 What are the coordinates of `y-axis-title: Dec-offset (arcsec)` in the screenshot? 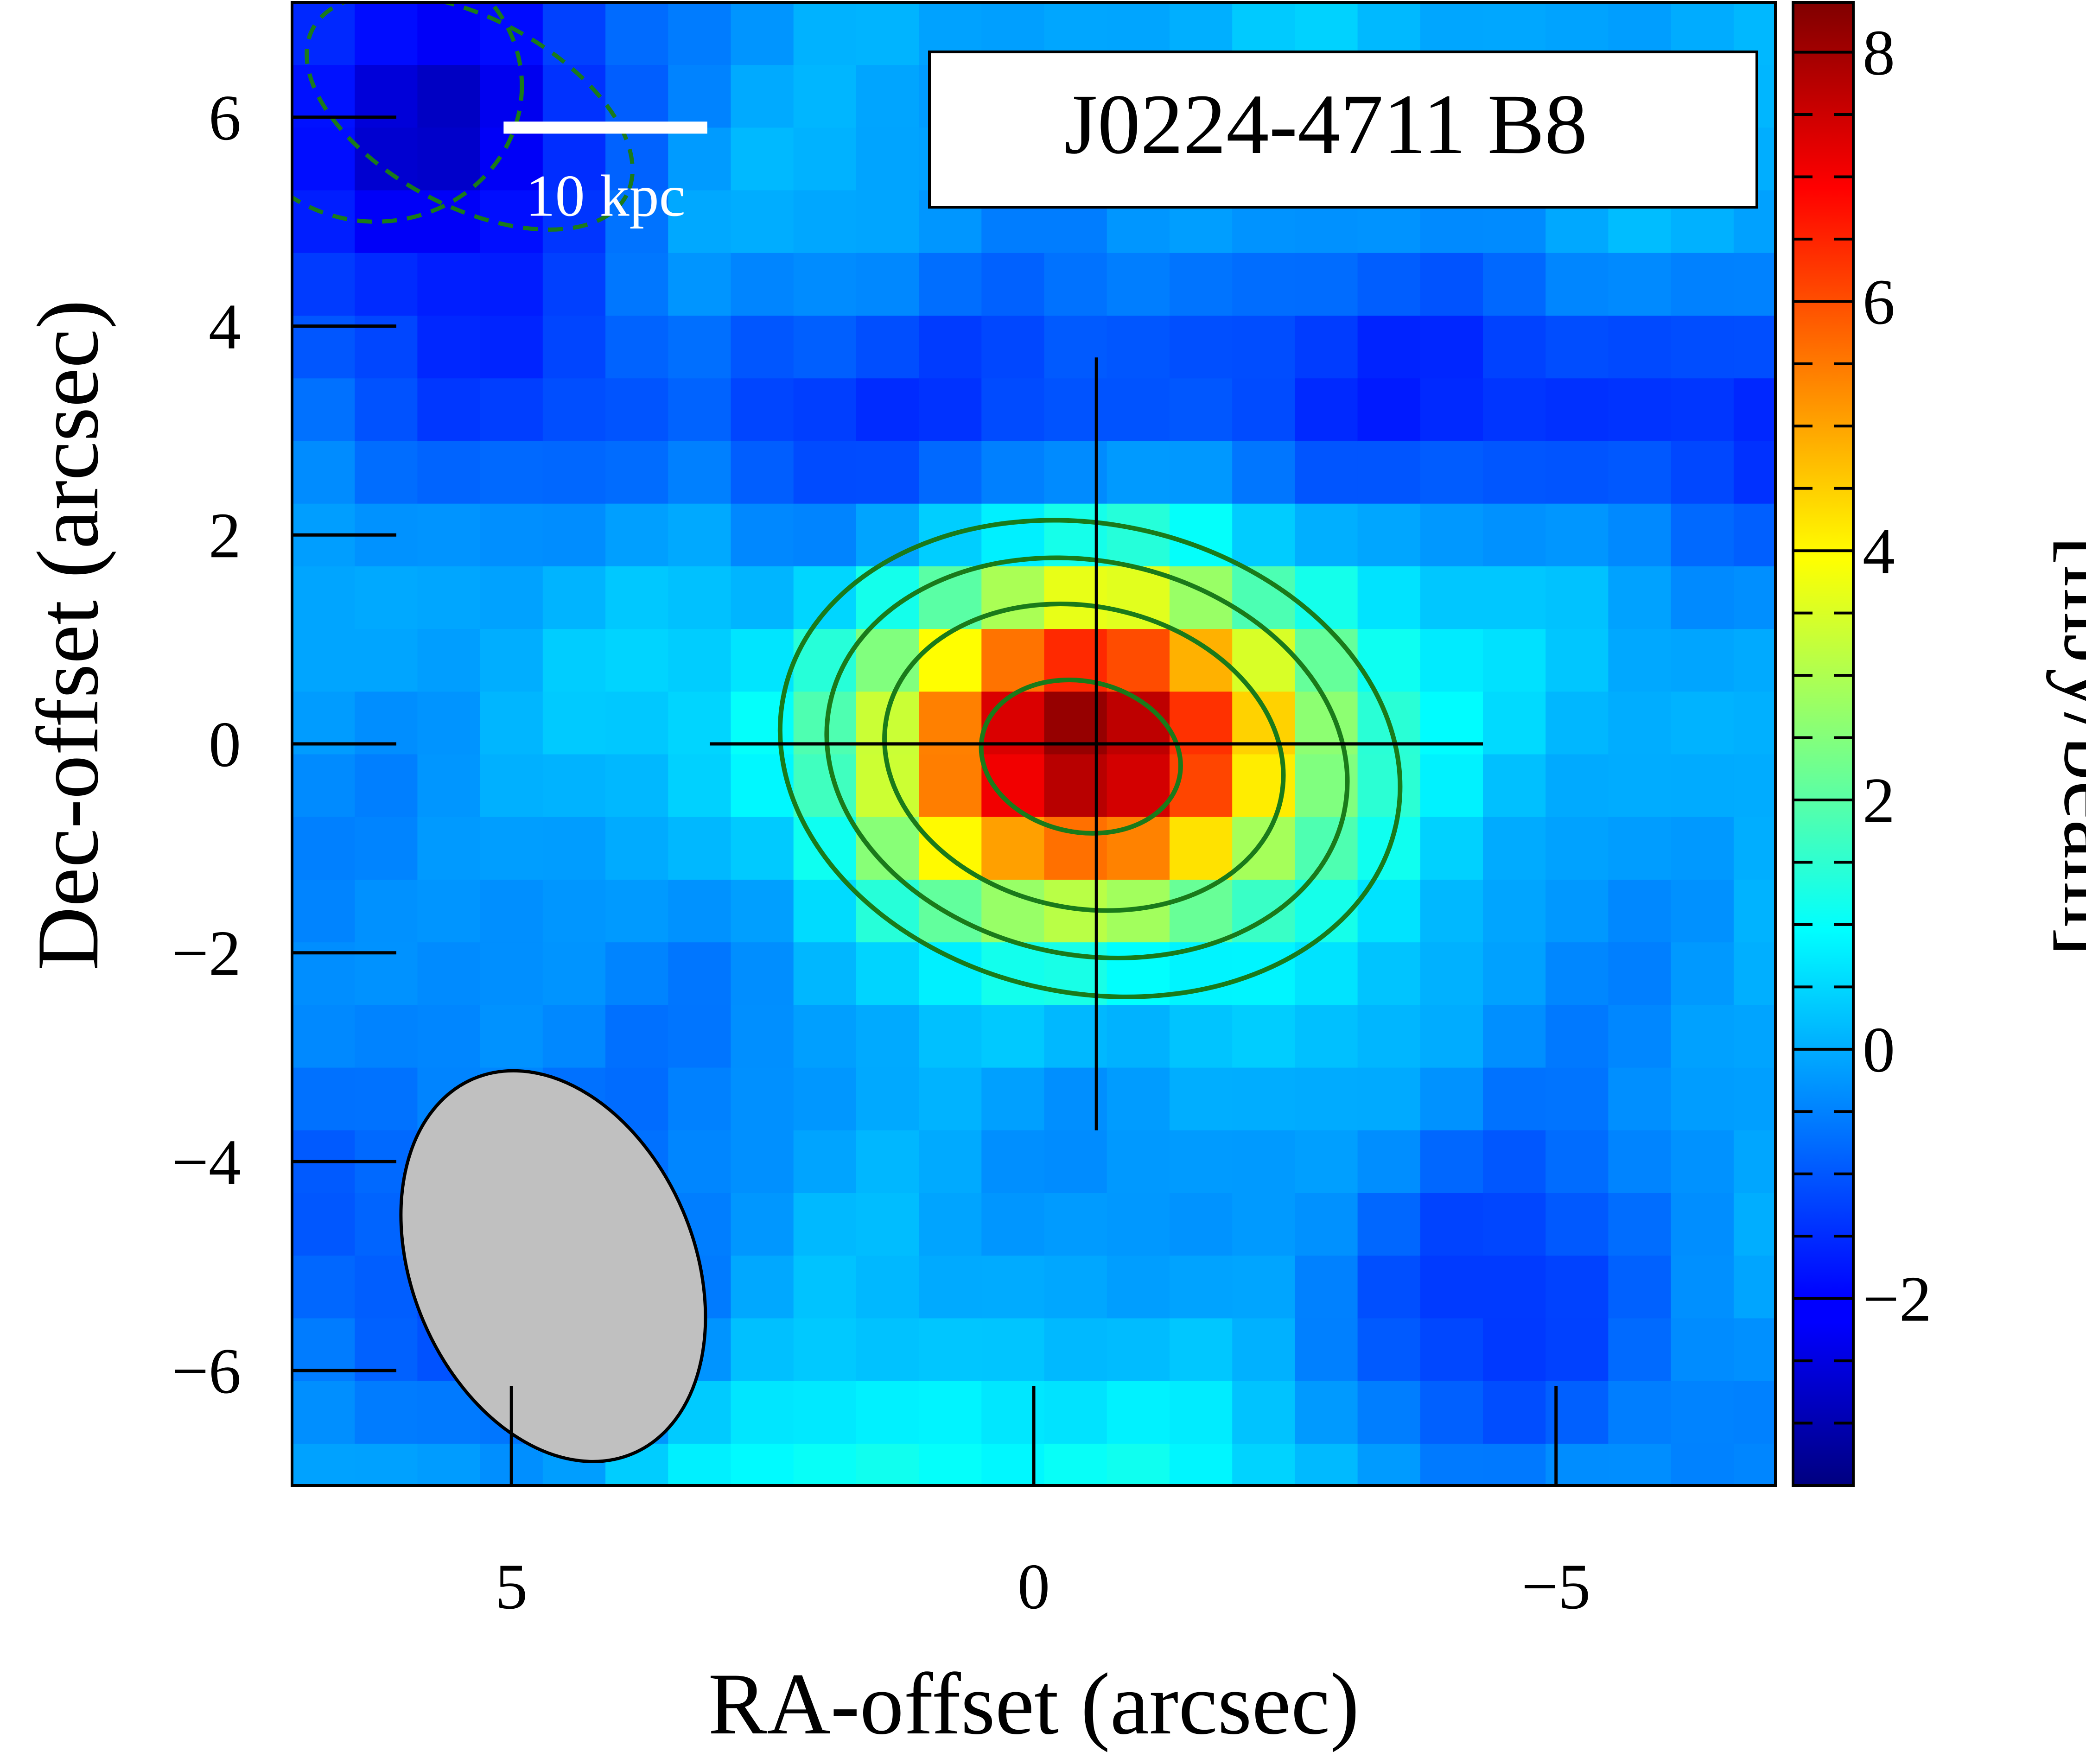 It's located at (68, 635).